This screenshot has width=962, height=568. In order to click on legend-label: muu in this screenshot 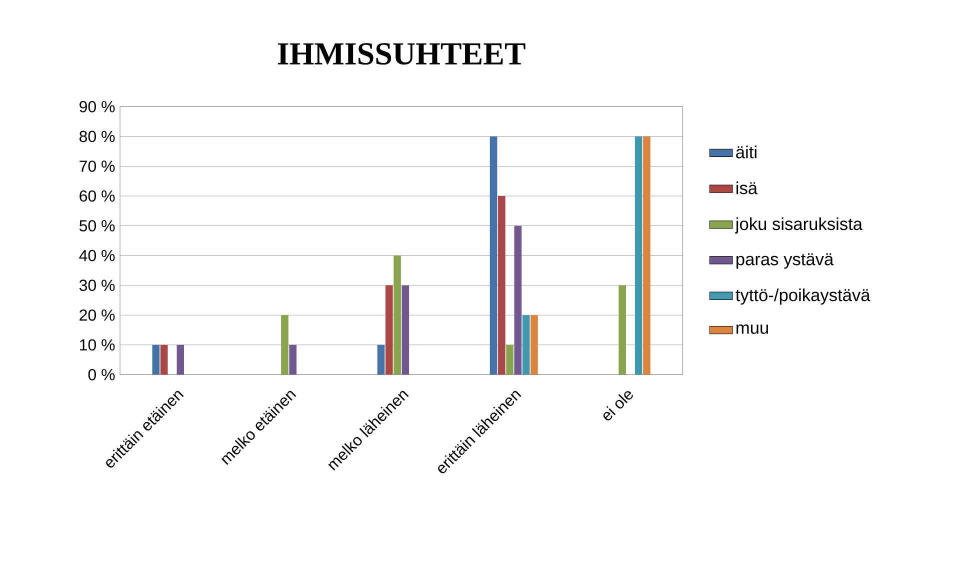, I will do `click(752, 329)`.